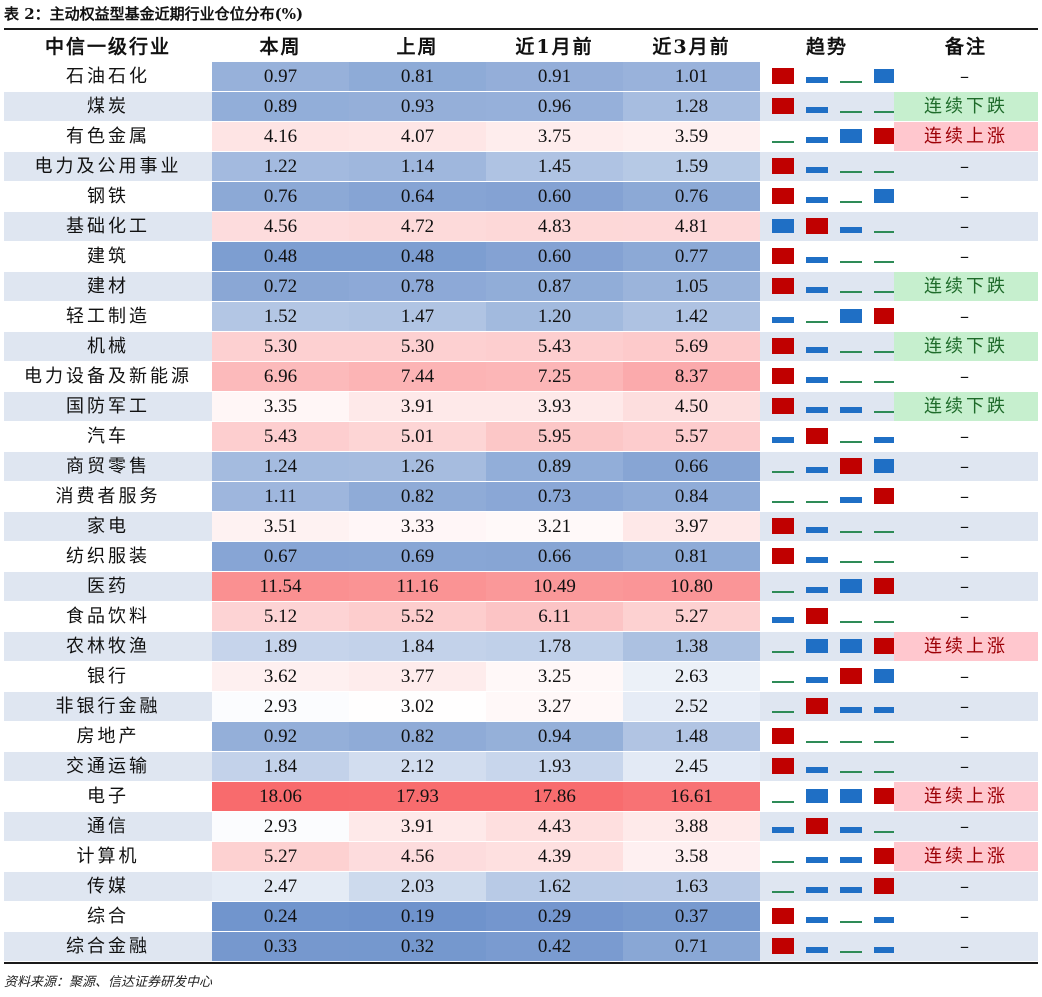  What do you see at coordinates (554, 766) in the screenshot?
I see `value-1m-ago: 1.93` at bounding box center [554, 766].